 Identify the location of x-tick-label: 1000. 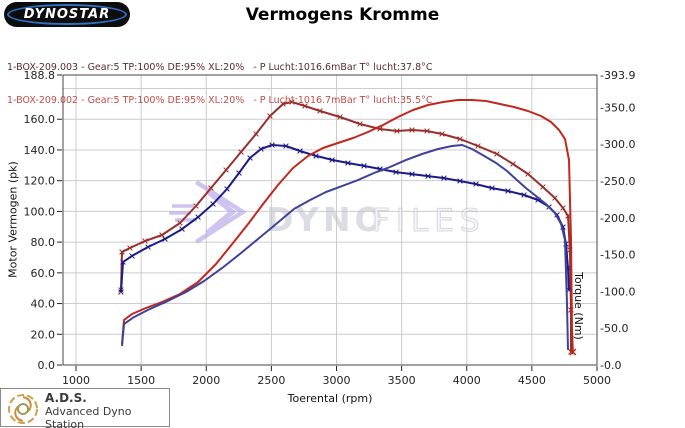
(76, 380).